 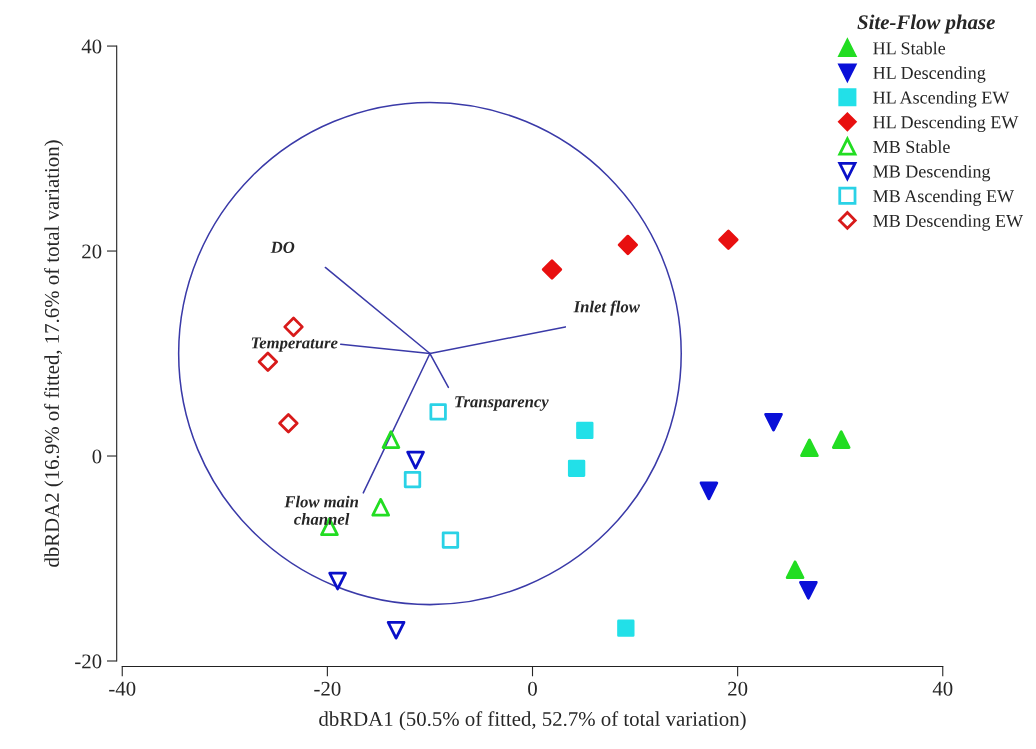 What do you see at coordinates (929, 74) in the screenshot?
I see `legend-label: HL Descending` at bounding box center [929, 74].